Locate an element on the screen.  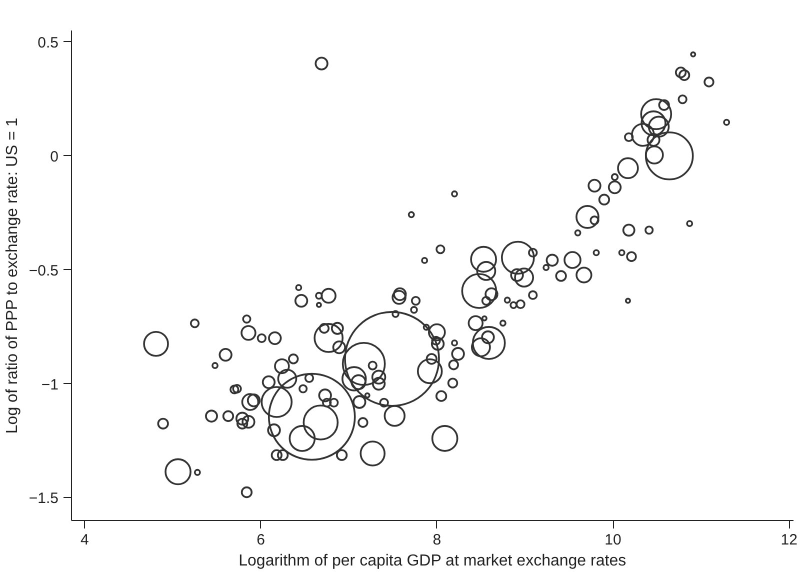
y-tick-label: −1 is located at coordinates (50, 385).